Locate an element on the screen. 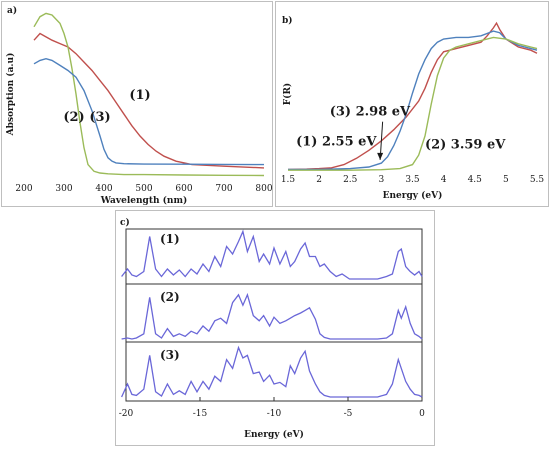 This screenshot has height=449, width=550. x-tick-label: -15 is located at coordinates (200, 414).